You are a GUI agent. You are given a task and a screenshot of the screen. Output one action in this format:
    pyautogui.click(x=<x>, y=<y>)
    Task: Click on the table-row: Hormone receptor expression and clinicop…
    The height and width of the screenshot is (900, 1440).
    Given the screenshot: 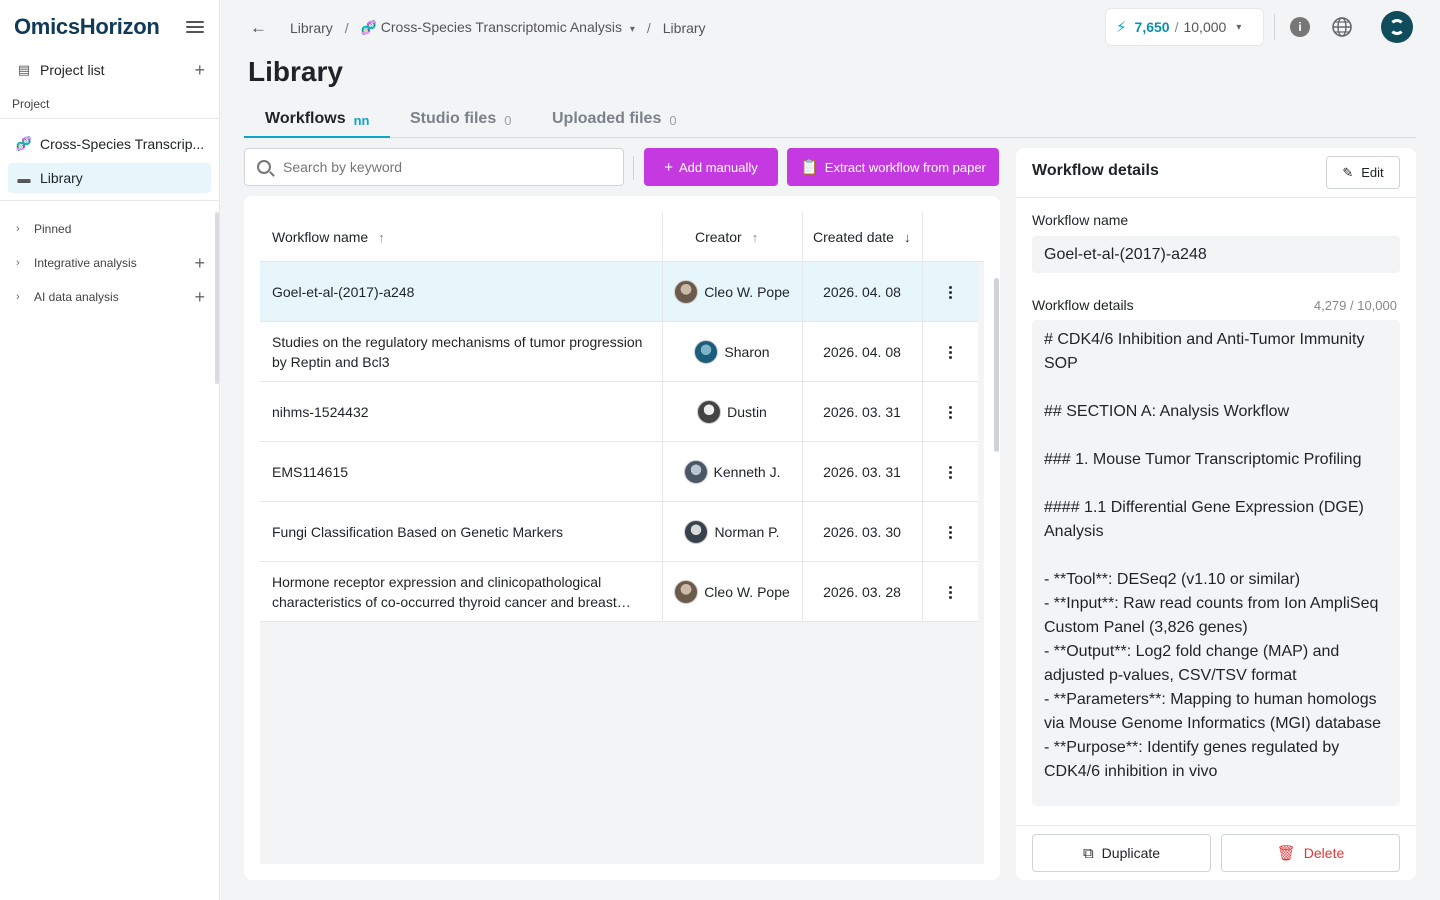 What is the action you would take?
    pyautogui.click(x=619, y=592)
    